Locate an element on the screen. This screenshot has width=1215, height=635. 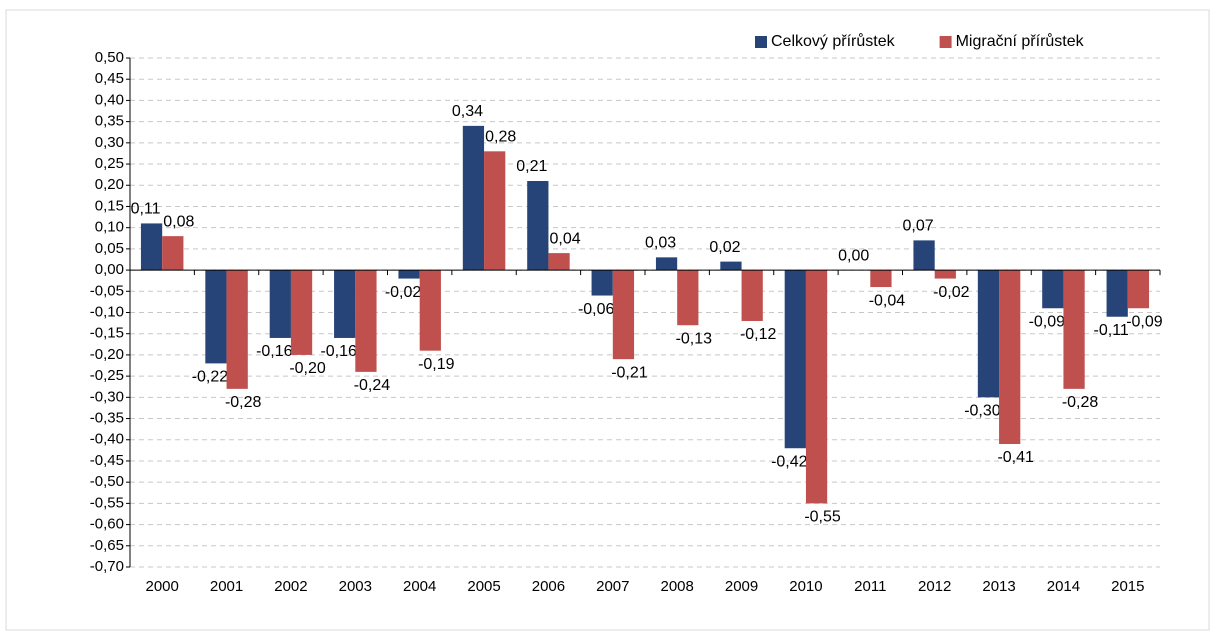
y-tick-label: -0,20 is located at coordinates (107, 354).